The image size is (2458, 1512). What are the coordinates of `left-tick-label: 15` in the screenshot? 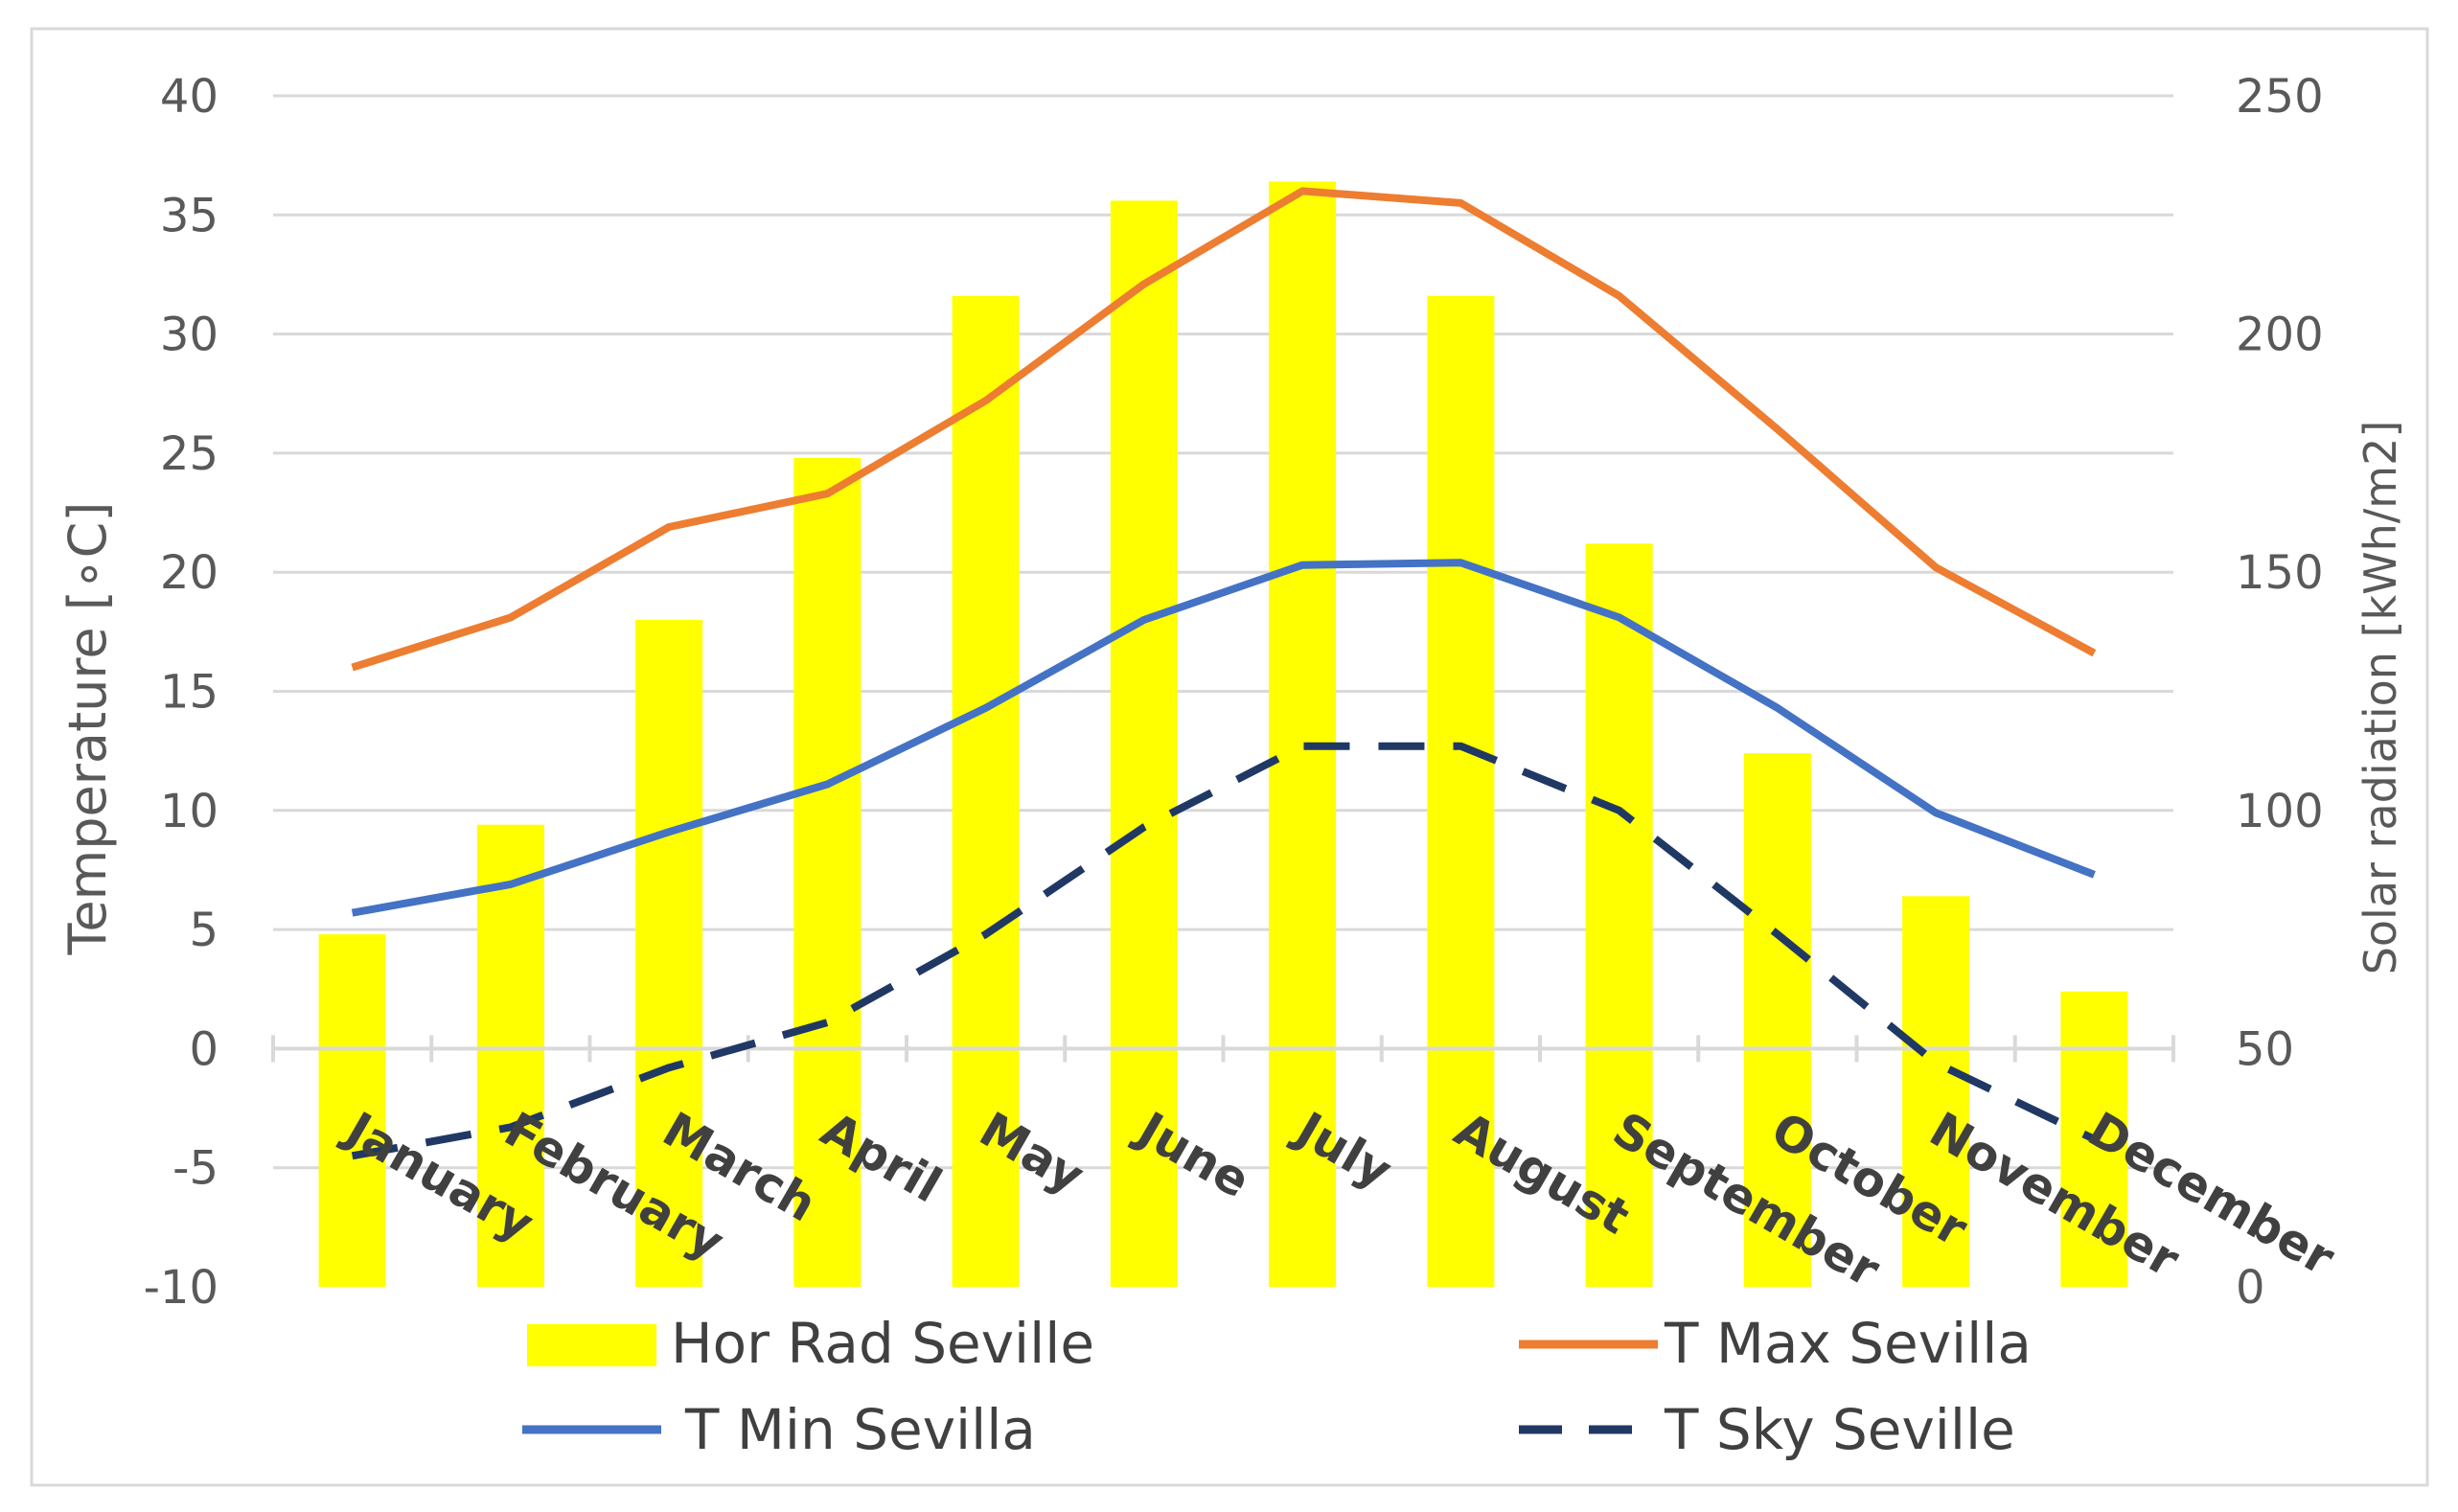 It's located at (189, 693).